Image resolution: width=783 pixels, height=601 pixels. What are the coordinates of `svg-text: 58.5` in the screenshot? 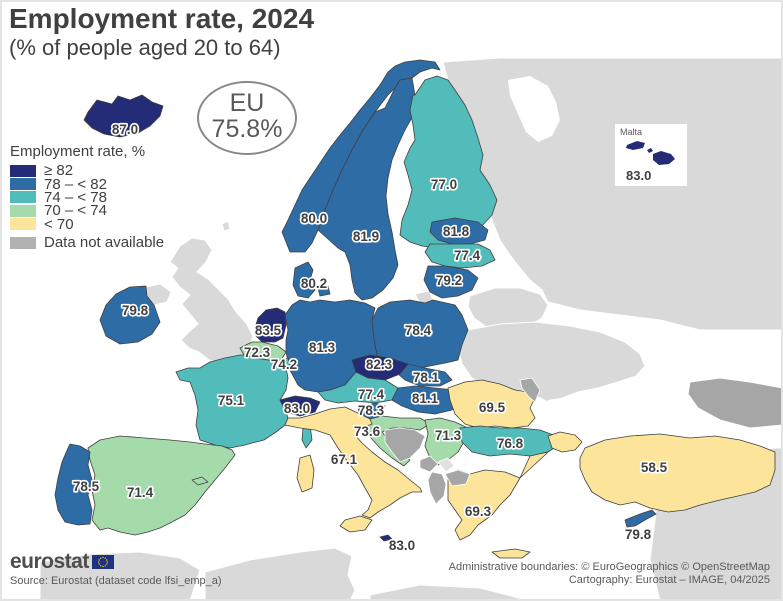 It's located at (654, 467).